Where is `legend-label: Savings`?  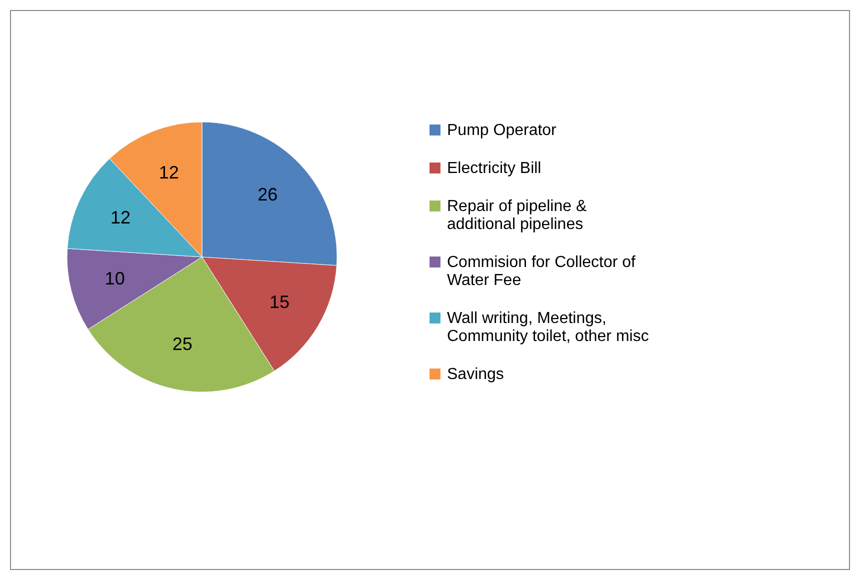
legend-label: Savings is located at coordinates (475, 374).